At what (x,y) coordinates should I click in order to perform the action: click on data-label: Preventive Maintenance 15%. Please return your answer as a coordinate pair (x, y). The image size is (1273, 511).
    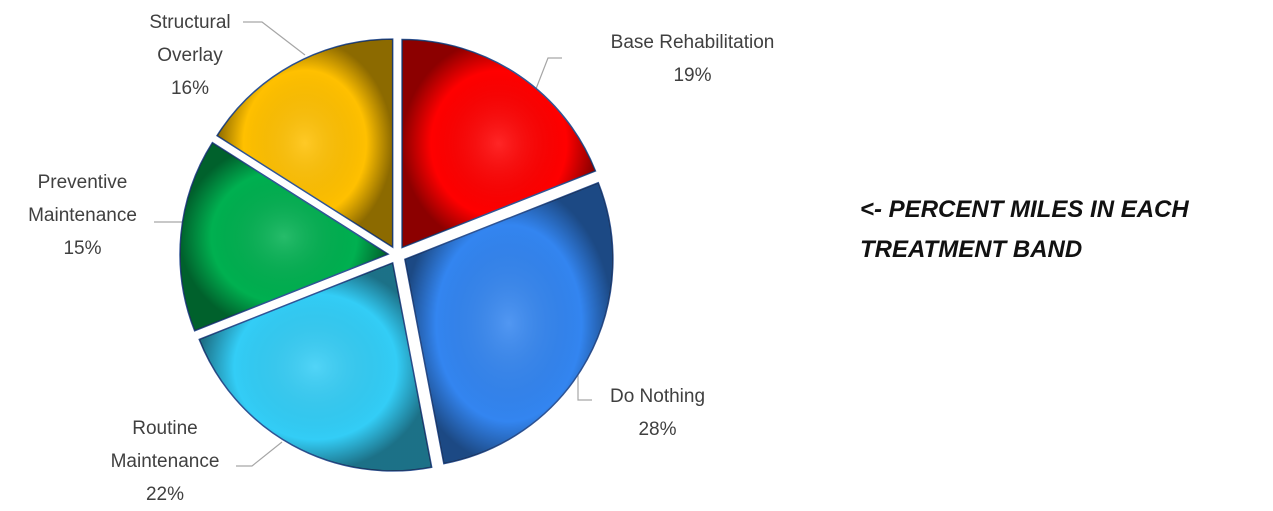
    Looking at the image, I should click on (82, 215).